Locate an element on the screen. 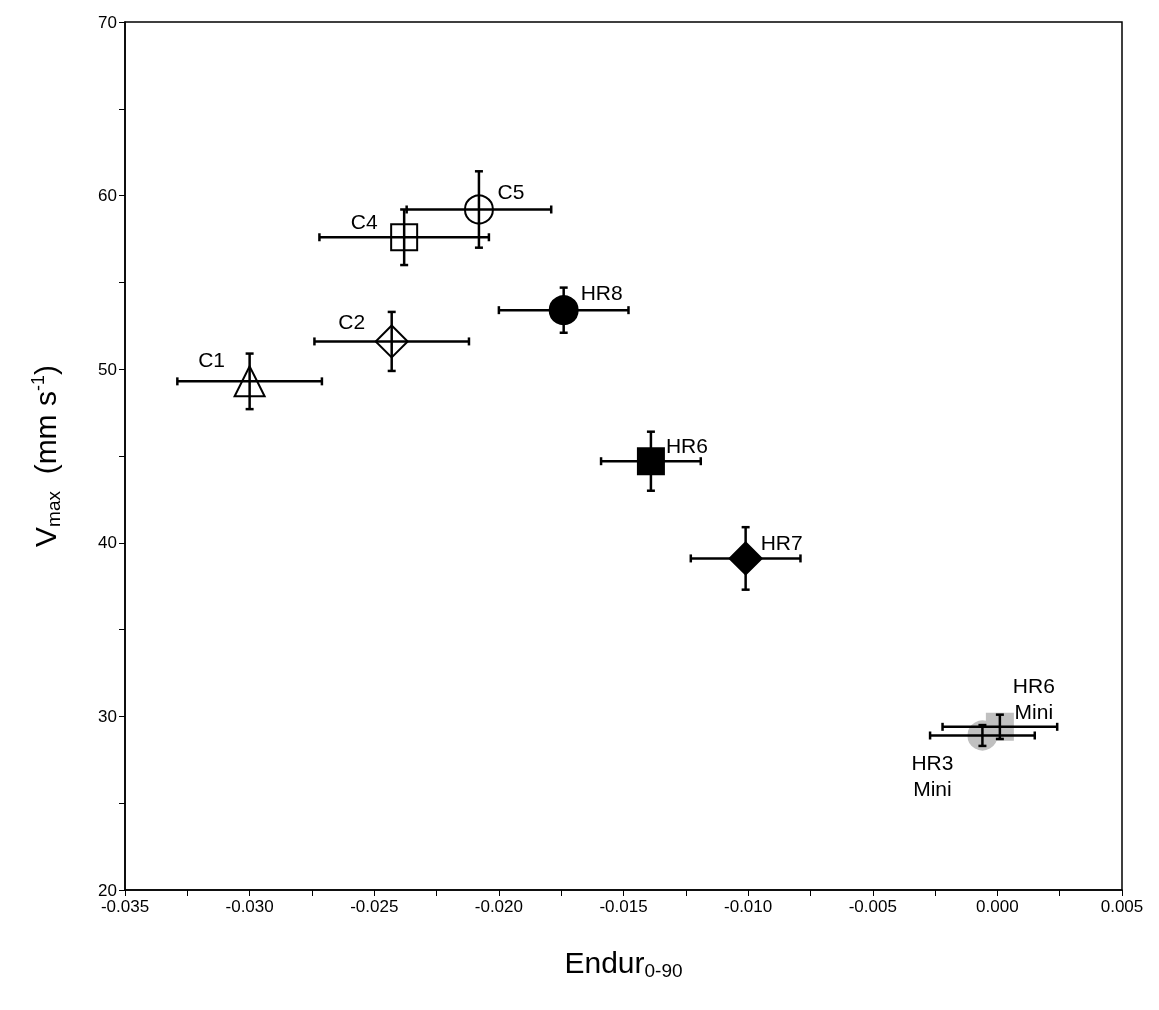  y-tick-label: 70 is located at coordinates (107, 22).